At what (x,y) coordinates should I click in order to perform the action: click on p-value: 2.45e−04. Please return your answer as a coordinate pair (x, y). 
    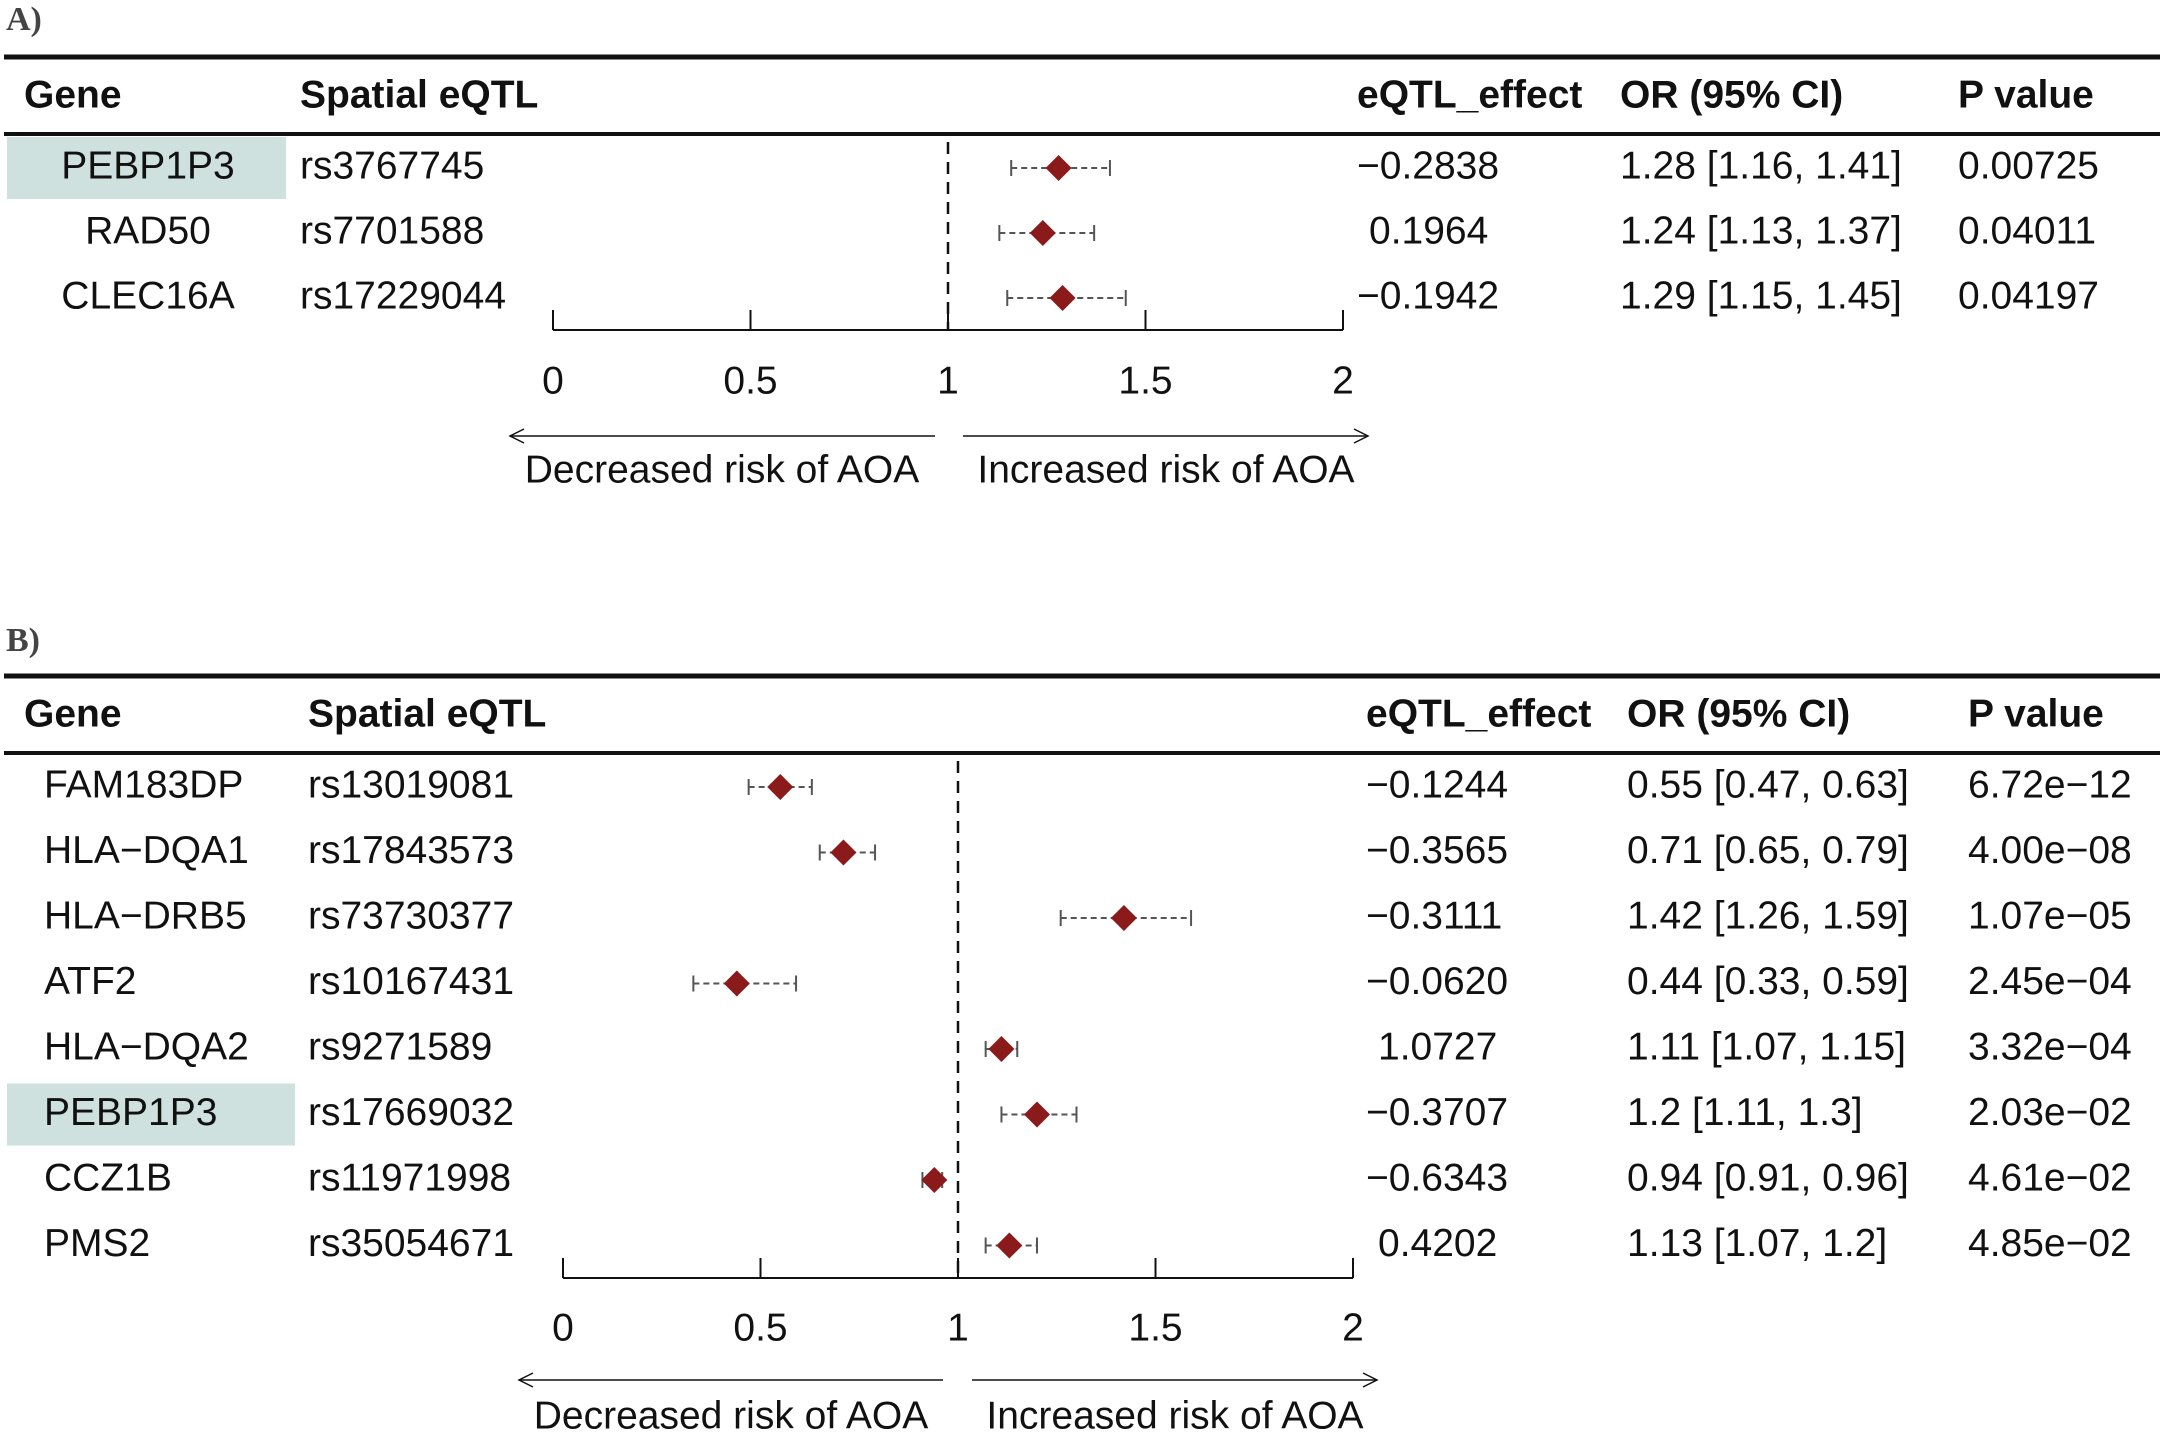
    Looking at the image, I should click on (2050, 981).